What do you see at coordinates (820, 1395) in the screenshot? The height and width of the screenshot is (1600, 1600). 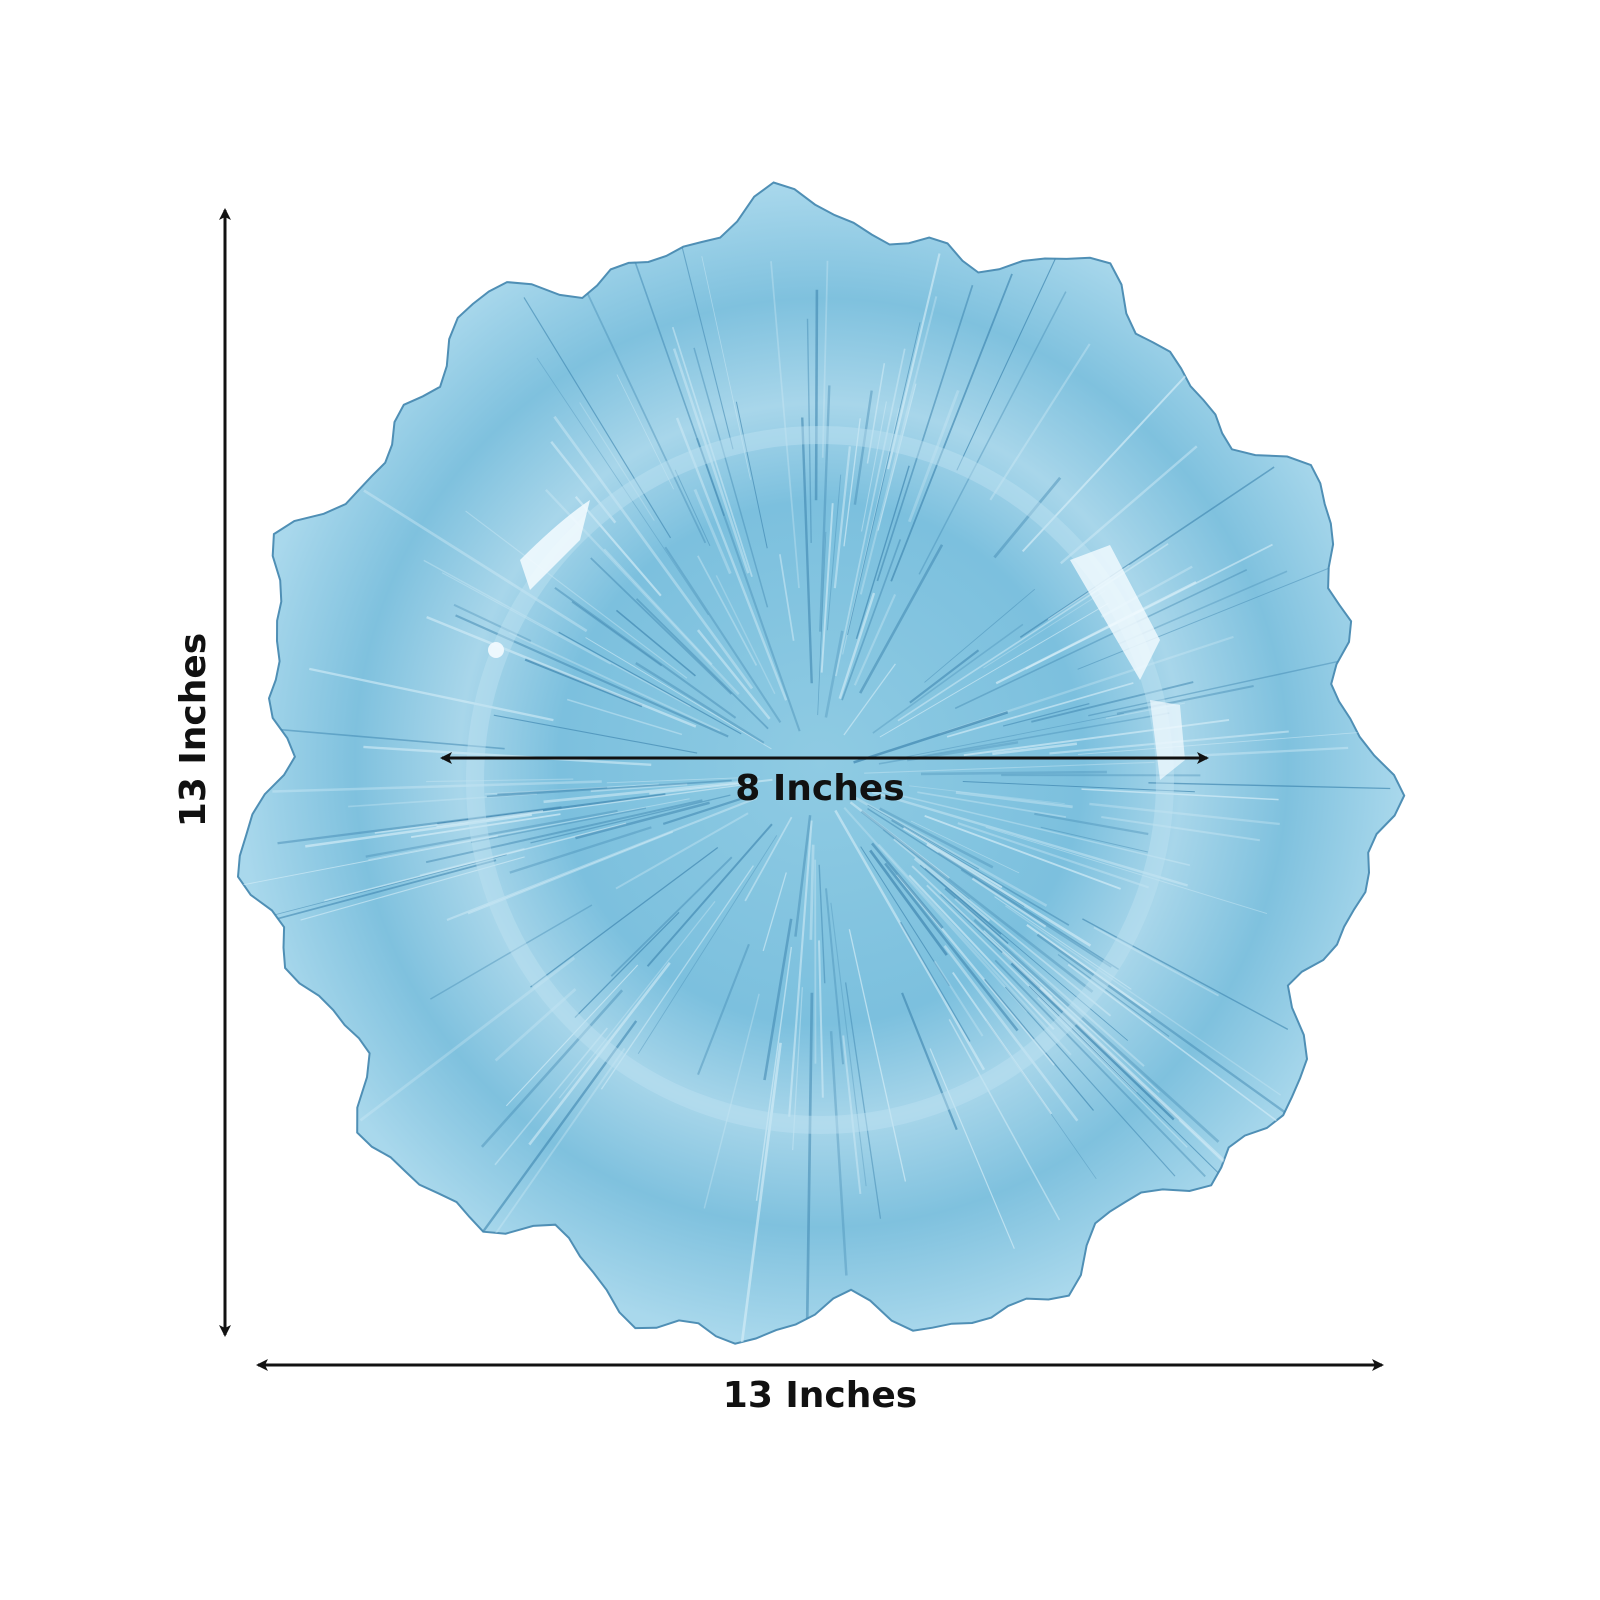 I see `width-label: 13 Inches` at bounding box center [820, 1395].